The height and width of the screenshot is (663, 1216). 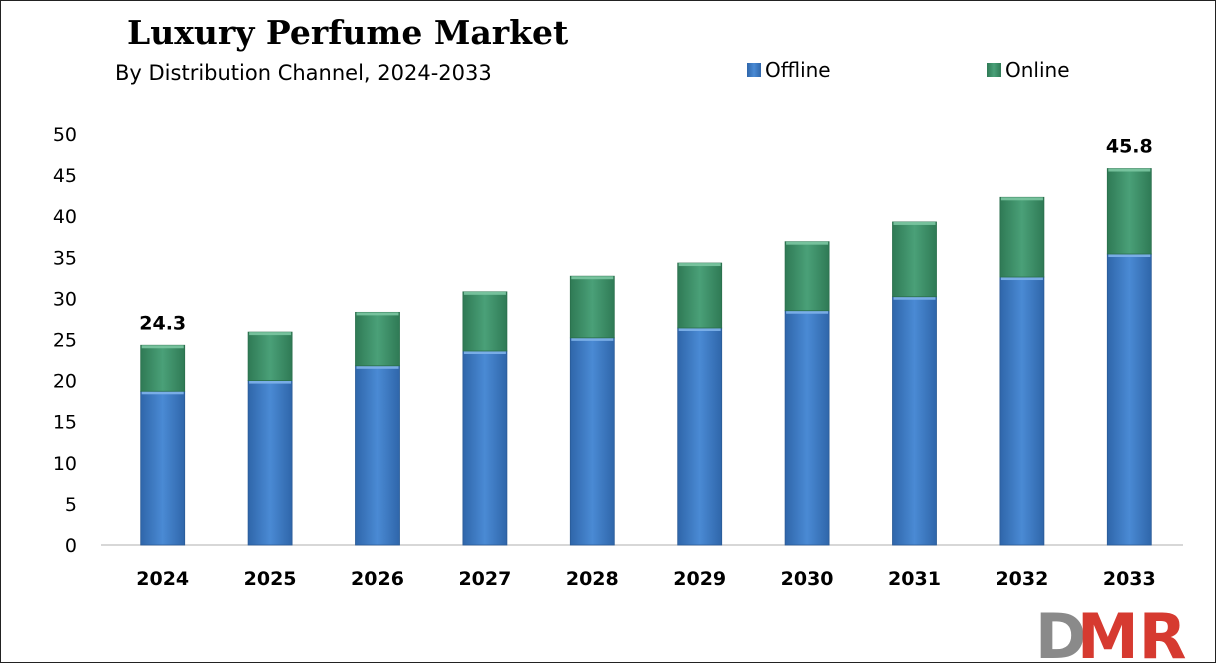 I want to click on bar-online-2031, so click(x=914, y=259).